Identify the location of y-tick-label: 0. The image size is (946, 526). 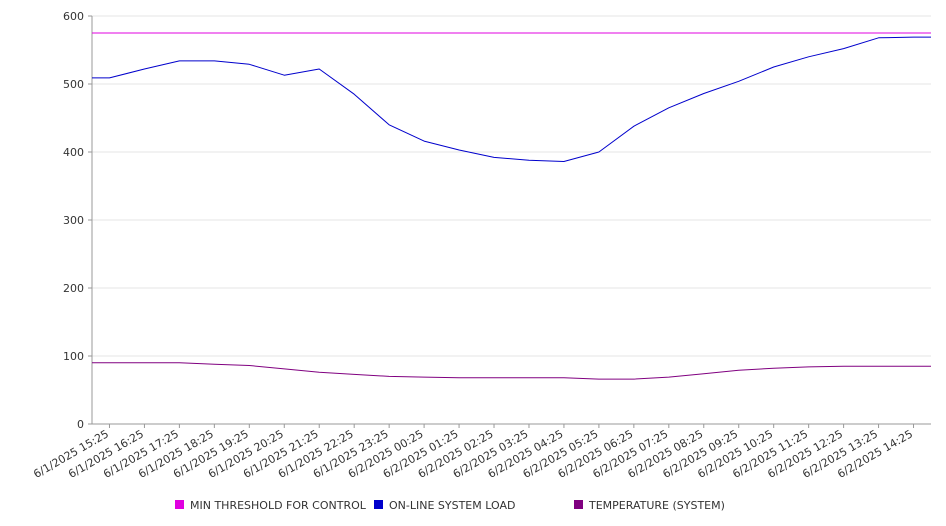
(80, 424).